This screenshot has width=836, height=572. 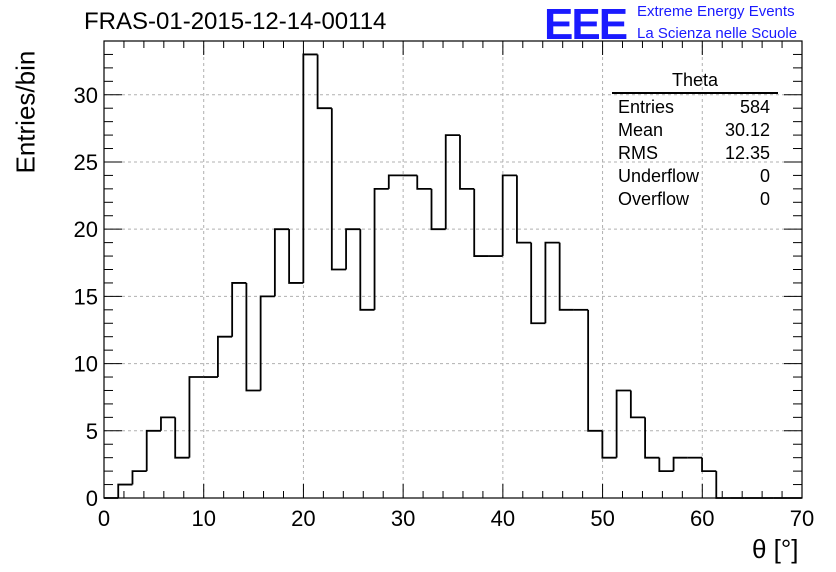 I want to click on stats-row-underflow: Underflow 0, so click(x=695, y=176).